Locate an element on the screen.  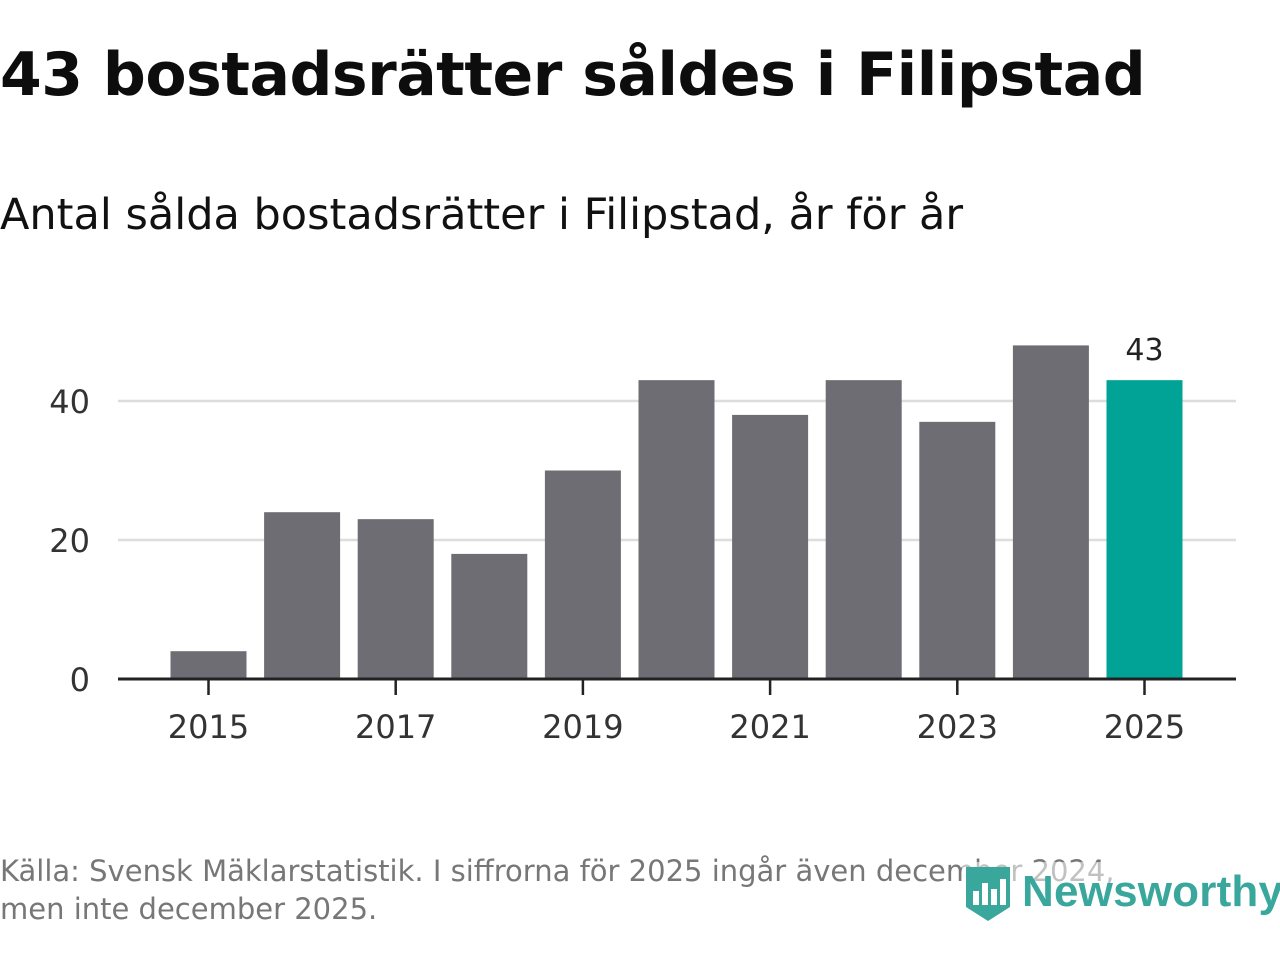
bar-2025 is located at coordinates (1144, 529).